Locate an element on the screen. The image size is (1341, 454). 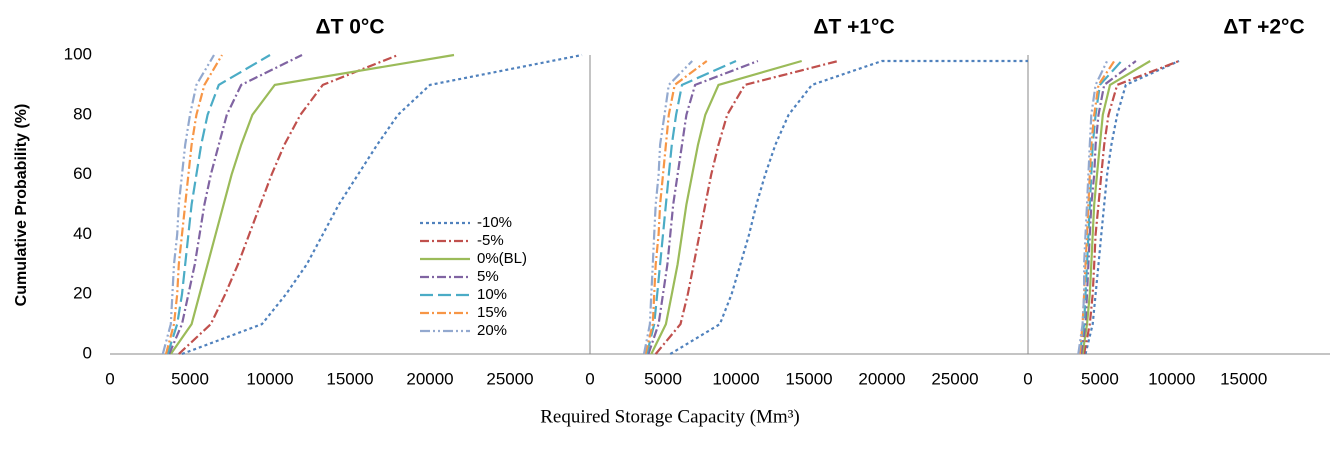
y-tick-label: 0 is located at coordinates (87, 352).